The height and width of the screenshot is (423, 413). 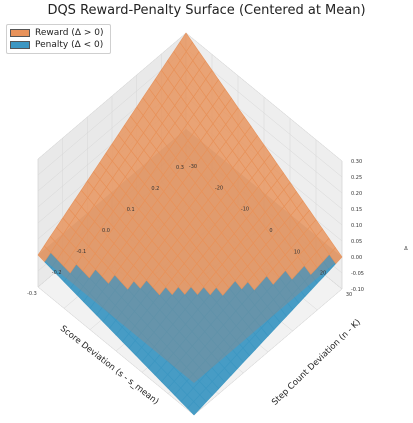 I want to click on legend-item-penalty: Penalty (Δ < 0), so click(x=57, y=45).